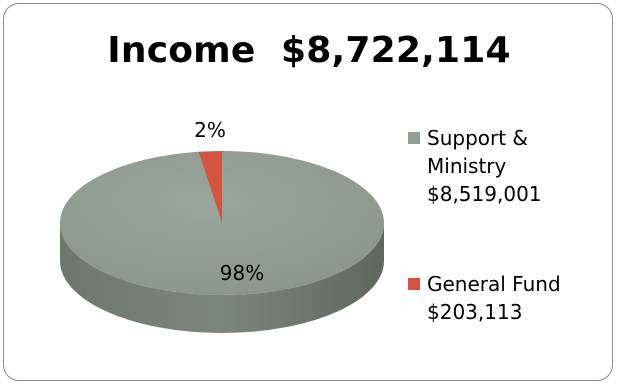  Describe the element at coordinates (475, 312) in the screenshot. I see `legend-value: $203,113` at that location.